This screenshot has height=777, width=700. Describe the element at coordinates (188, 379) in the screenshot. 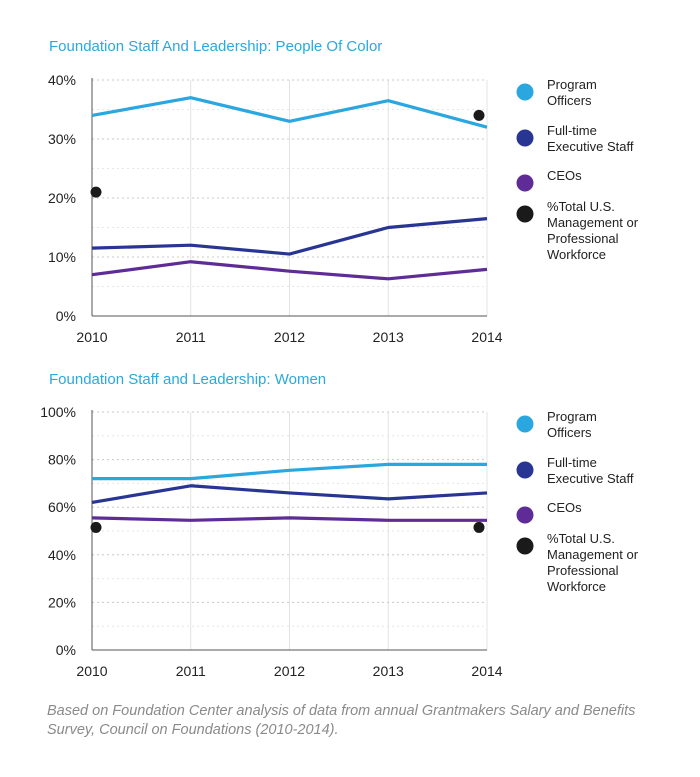

I see `chart-title: Foundation Staff and Leadership: Women` at that location.